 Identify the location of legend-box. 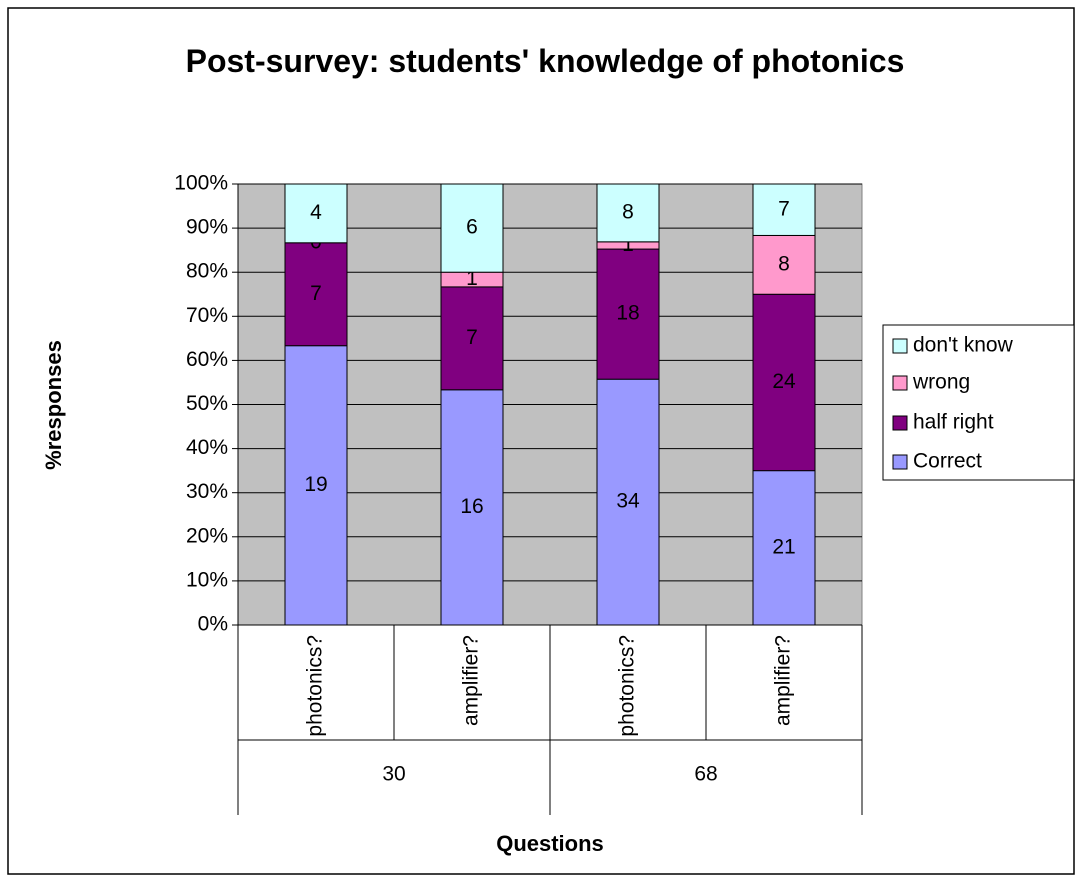
(978, 402).